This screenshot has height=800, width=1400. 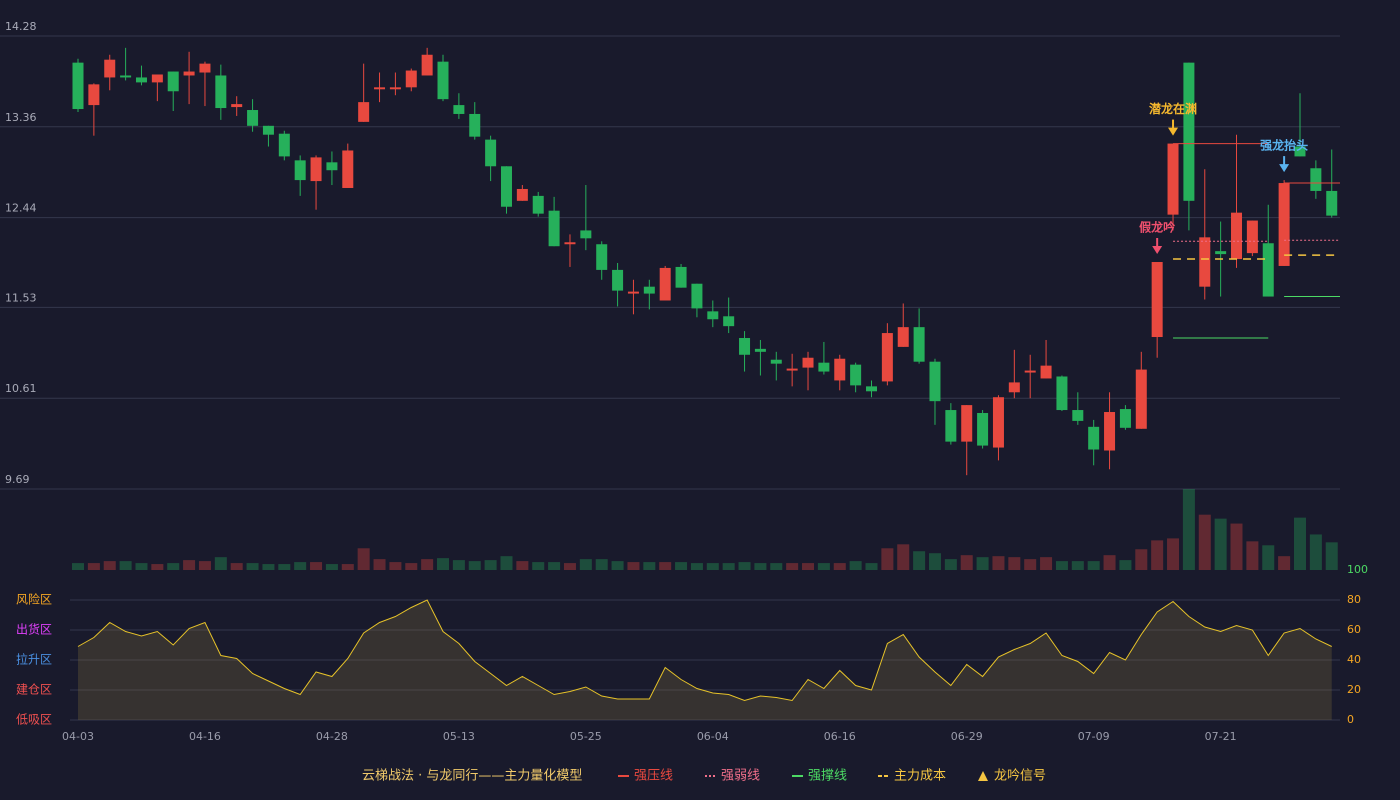 I want to click on y-tick-label: 60, so click(x=1354, y=629).